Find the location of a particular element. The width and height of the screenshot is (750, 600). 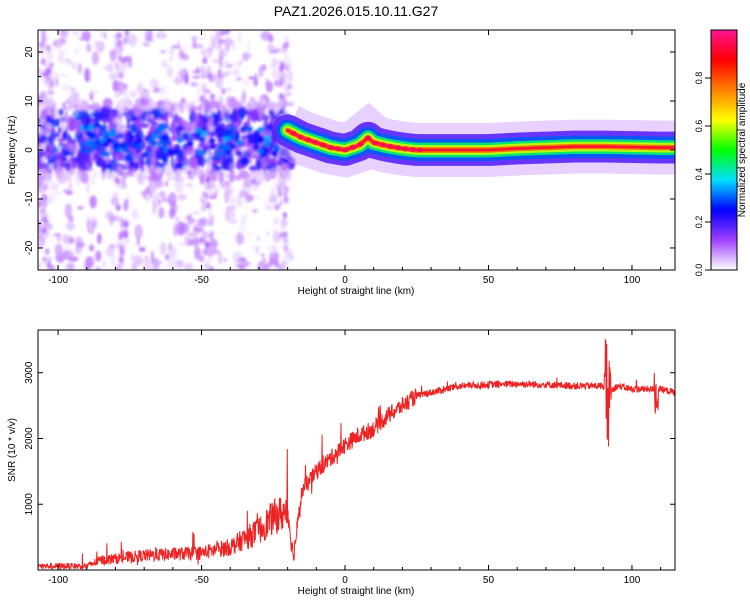

snr-xlabel: Height of straight line (km) is located at coordinates (356, 591).